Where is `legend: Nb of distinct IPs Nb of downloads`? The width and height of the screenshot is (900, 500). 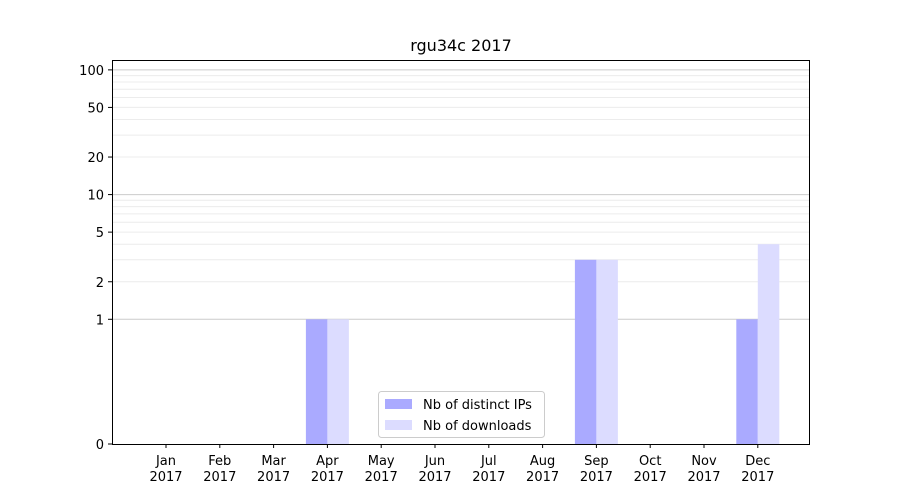
legend: Nb of distinct IPs Nb of downloads is located at coordinates (461, 414).